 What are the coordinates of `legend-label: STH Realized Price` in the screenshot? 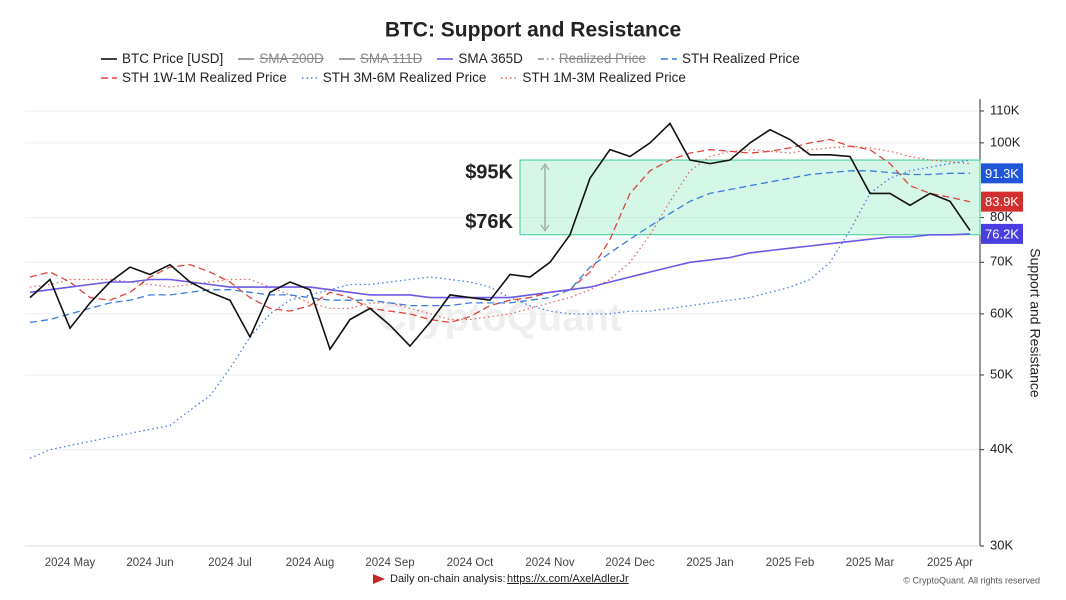 It's located at (740, 58).